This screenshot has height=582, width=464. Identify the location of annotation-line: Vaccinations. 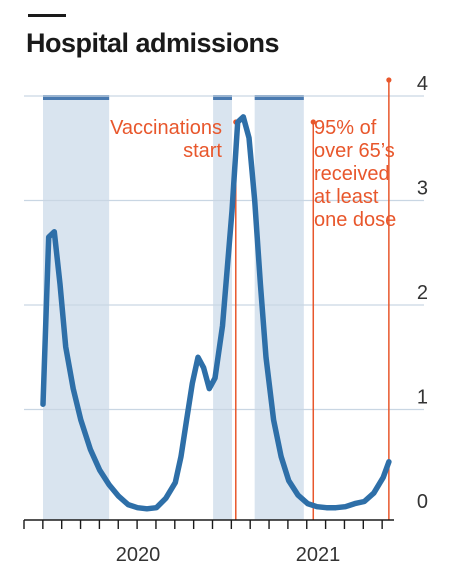
(166, 128).